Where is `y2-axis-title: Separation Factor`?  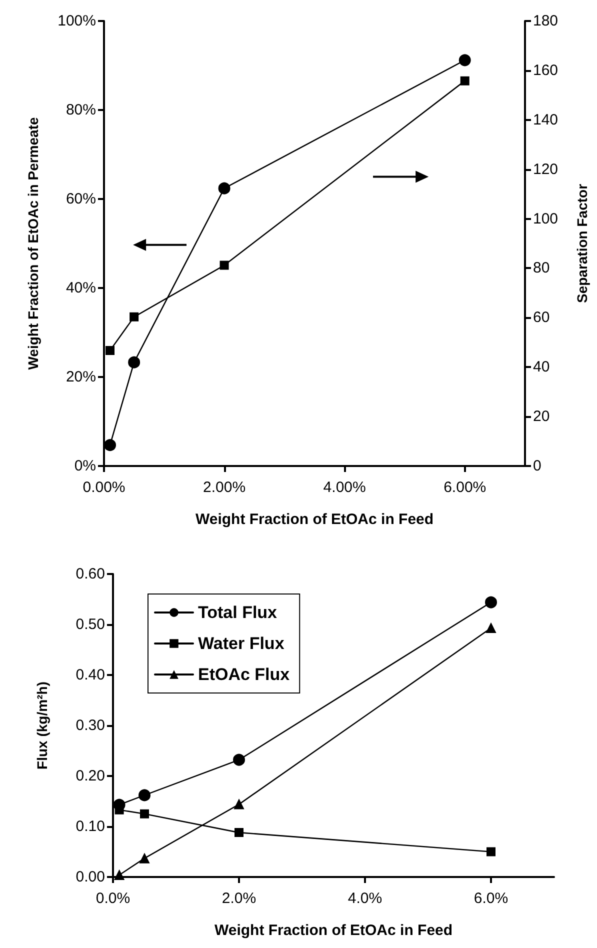
y2-axis-title: Separation Factor is located at coordinates (582, 243).